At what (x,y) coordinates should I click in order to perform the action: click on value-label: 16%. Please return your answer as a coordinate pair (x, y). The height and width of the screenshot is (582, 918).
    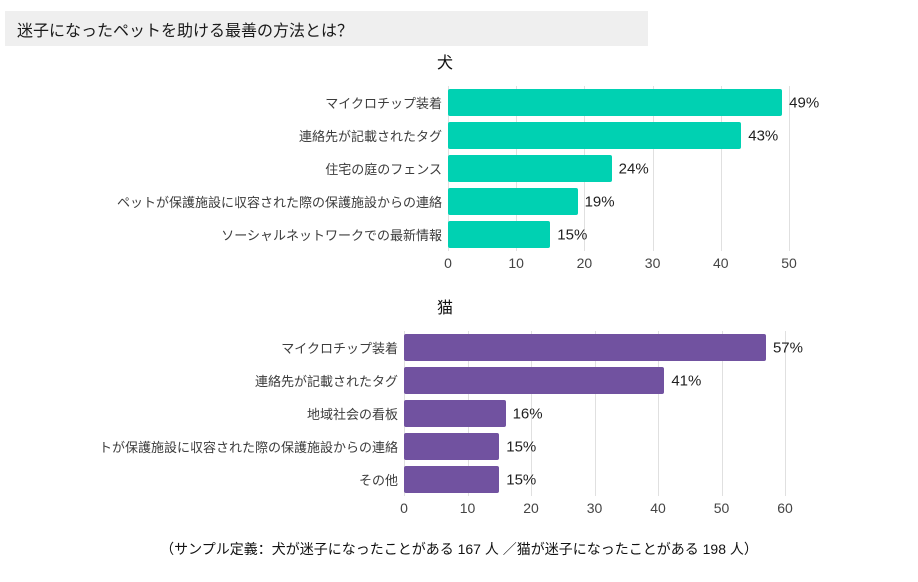
    Looking at the image, I should click on (527, 413).